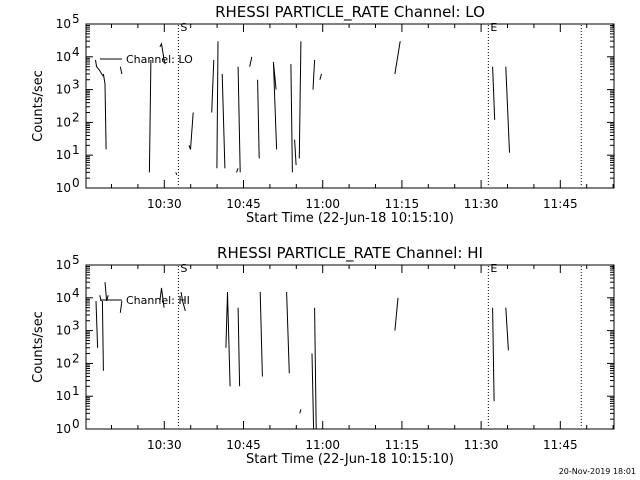  I want to click on legend-label: Channel: LO, so click(159, 59).